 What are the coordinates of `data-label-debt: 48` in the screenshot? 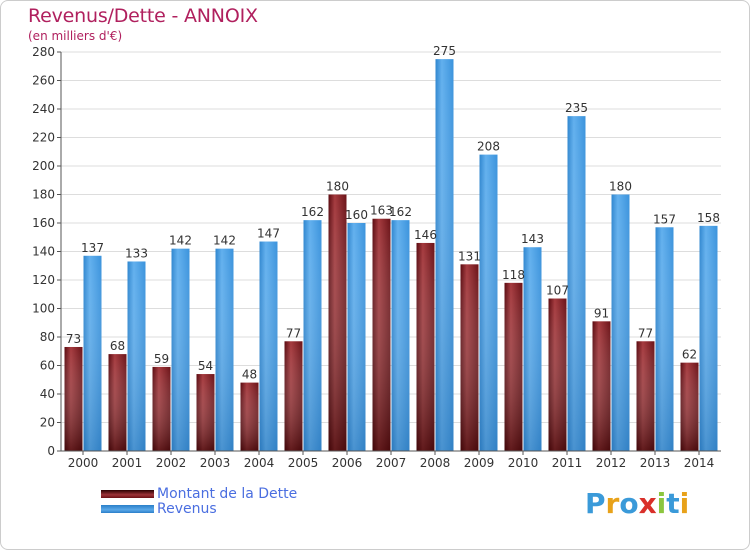 It's located at (249, 375).